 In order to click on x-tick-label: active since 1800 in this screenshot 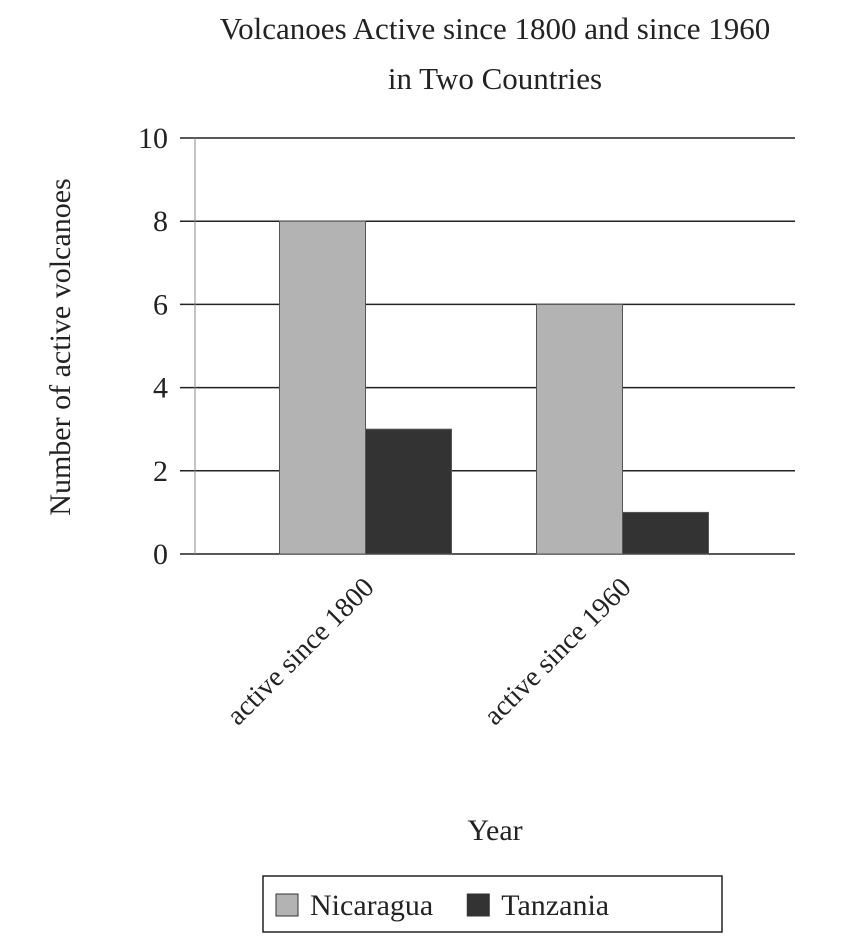, I will do `click(300, 651)`.